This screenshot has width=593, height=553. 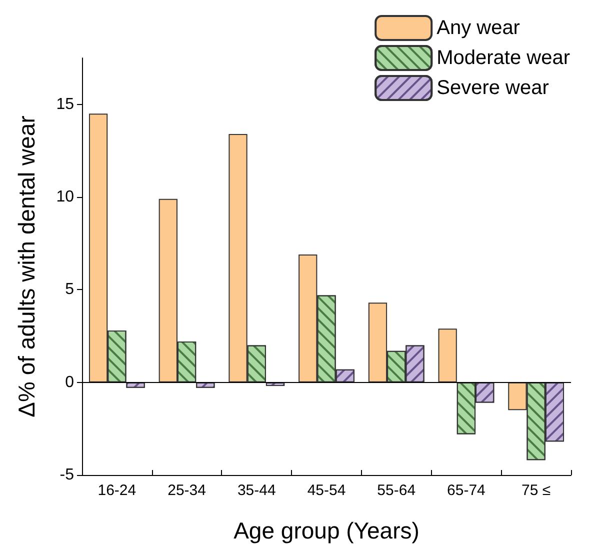 I want to click on y-tick-label: 15, so click(x=65, y=104).